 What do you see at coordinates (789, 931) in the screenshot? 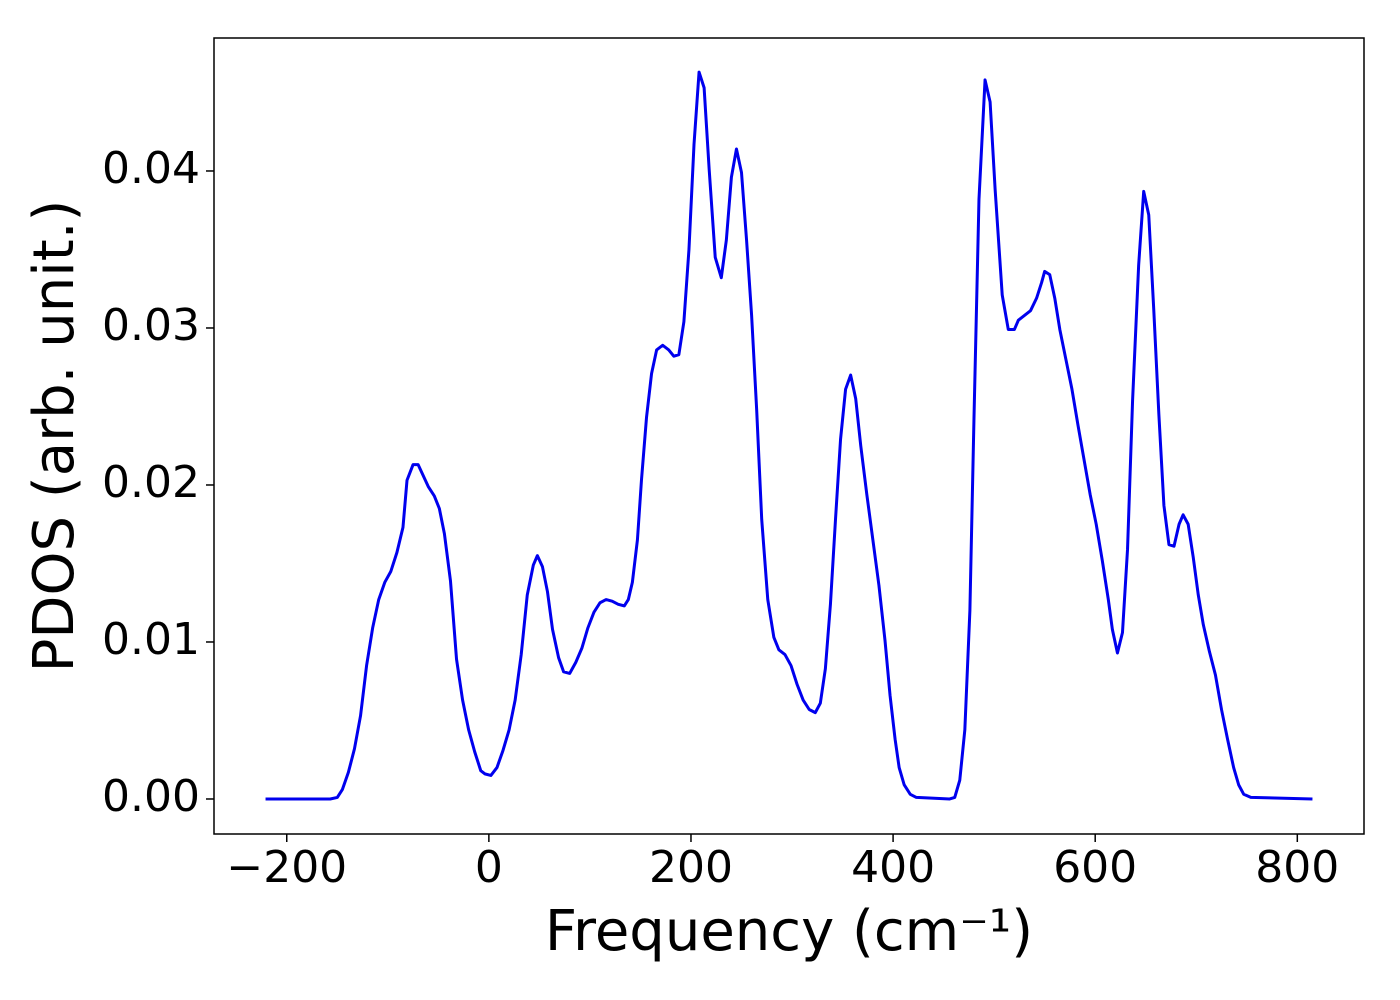
I see `x-axis-label: Frequency (cm⁻¹)` at bounding box center [789, 931].